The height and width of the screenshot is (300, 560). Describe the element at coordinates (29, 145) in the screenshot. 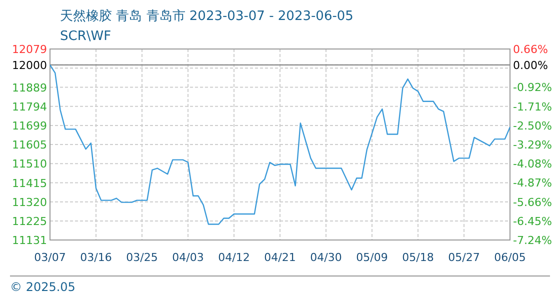

I see `y-tick-label: 11605` at that location.